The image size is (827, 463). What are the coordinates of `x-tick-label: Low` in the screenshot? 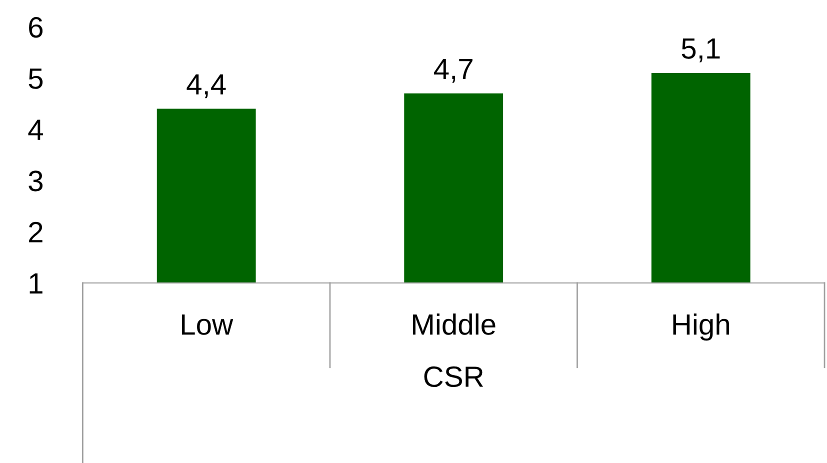 It's located at (208, 324).